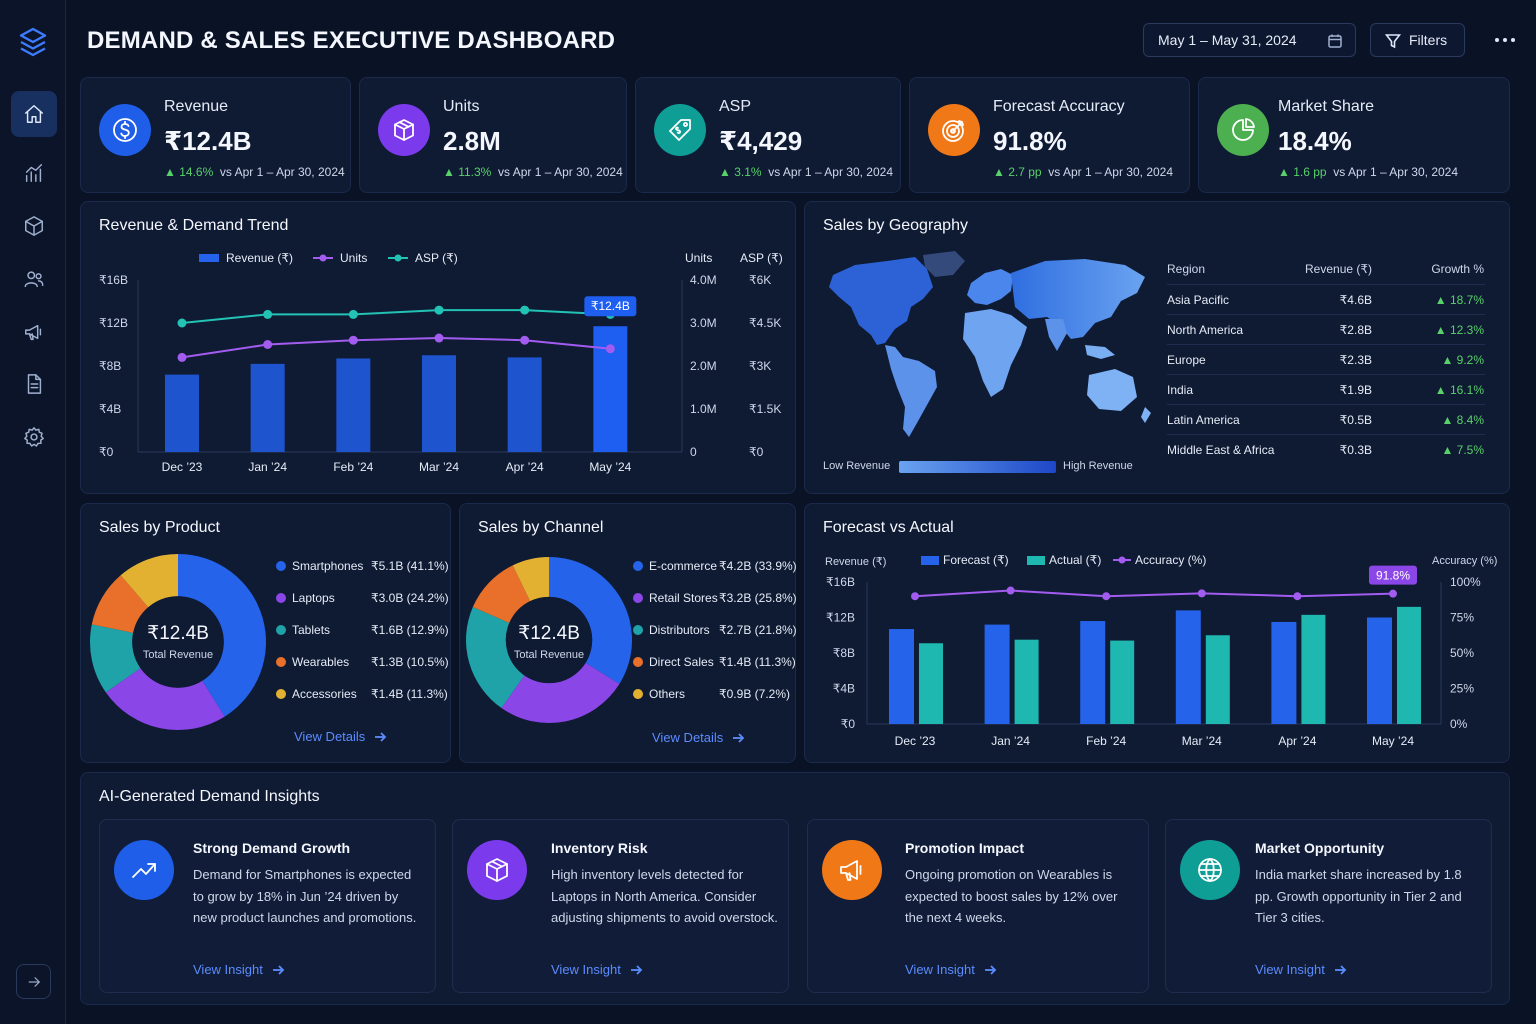 This screenshot has height=1024, width=1536. Describe the element at coordinates (1112, 390) in the screenshot. I see `map-region-oceania` at that location.